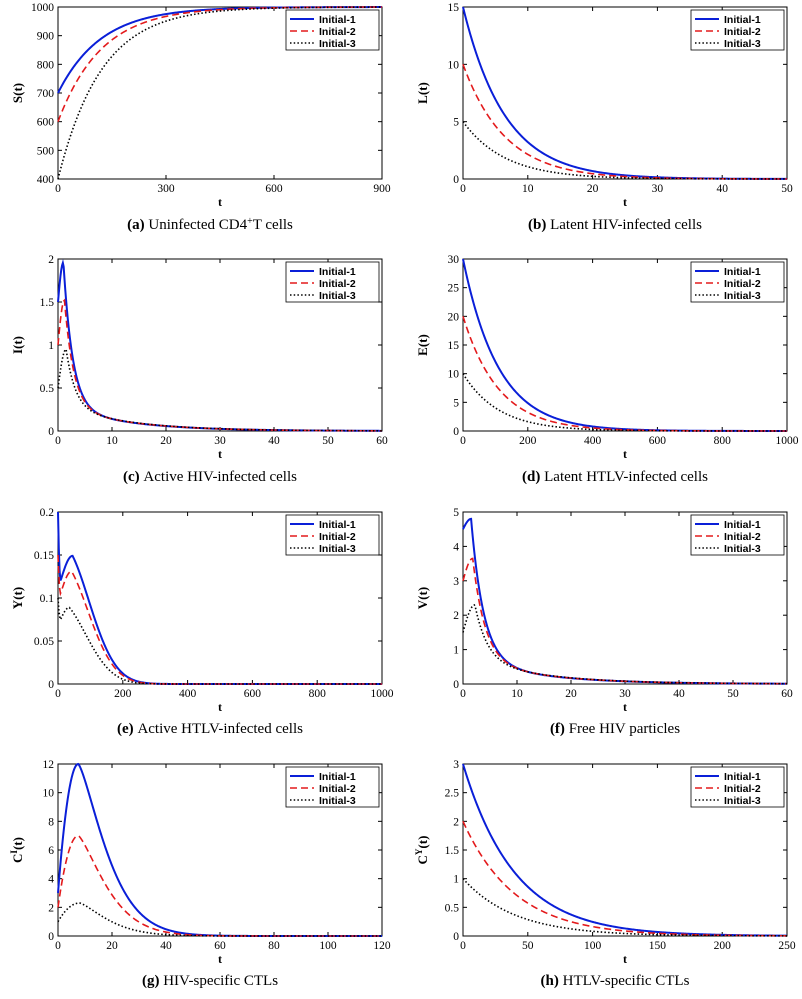 The height and width of the screenshot is (999, 802). I want to click on y-tick-label: 0.1, so click(47, 599).